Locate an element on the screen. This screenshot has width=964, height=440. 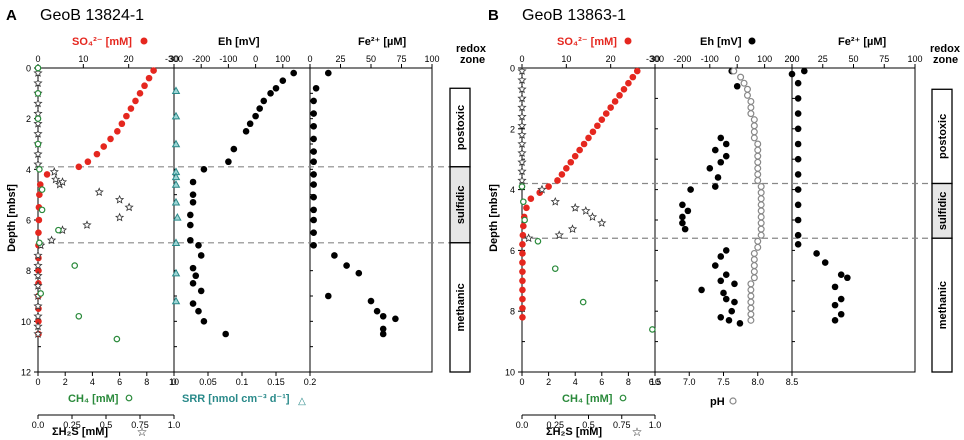
b-ch4-legend-marker is located at coordinates (623, 398).